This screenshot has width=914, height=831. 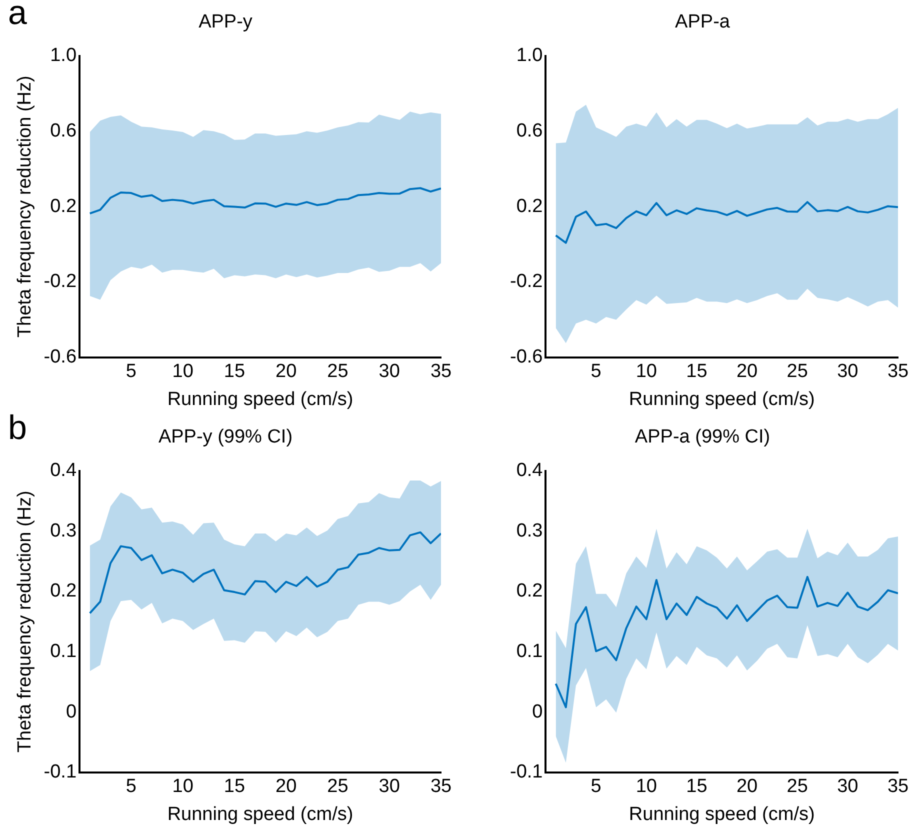 What do you see at coordinates (225, 437) in the screenshot?
I see `chart-title: APP-y (99% CI)` at bounding box center [225, 437].